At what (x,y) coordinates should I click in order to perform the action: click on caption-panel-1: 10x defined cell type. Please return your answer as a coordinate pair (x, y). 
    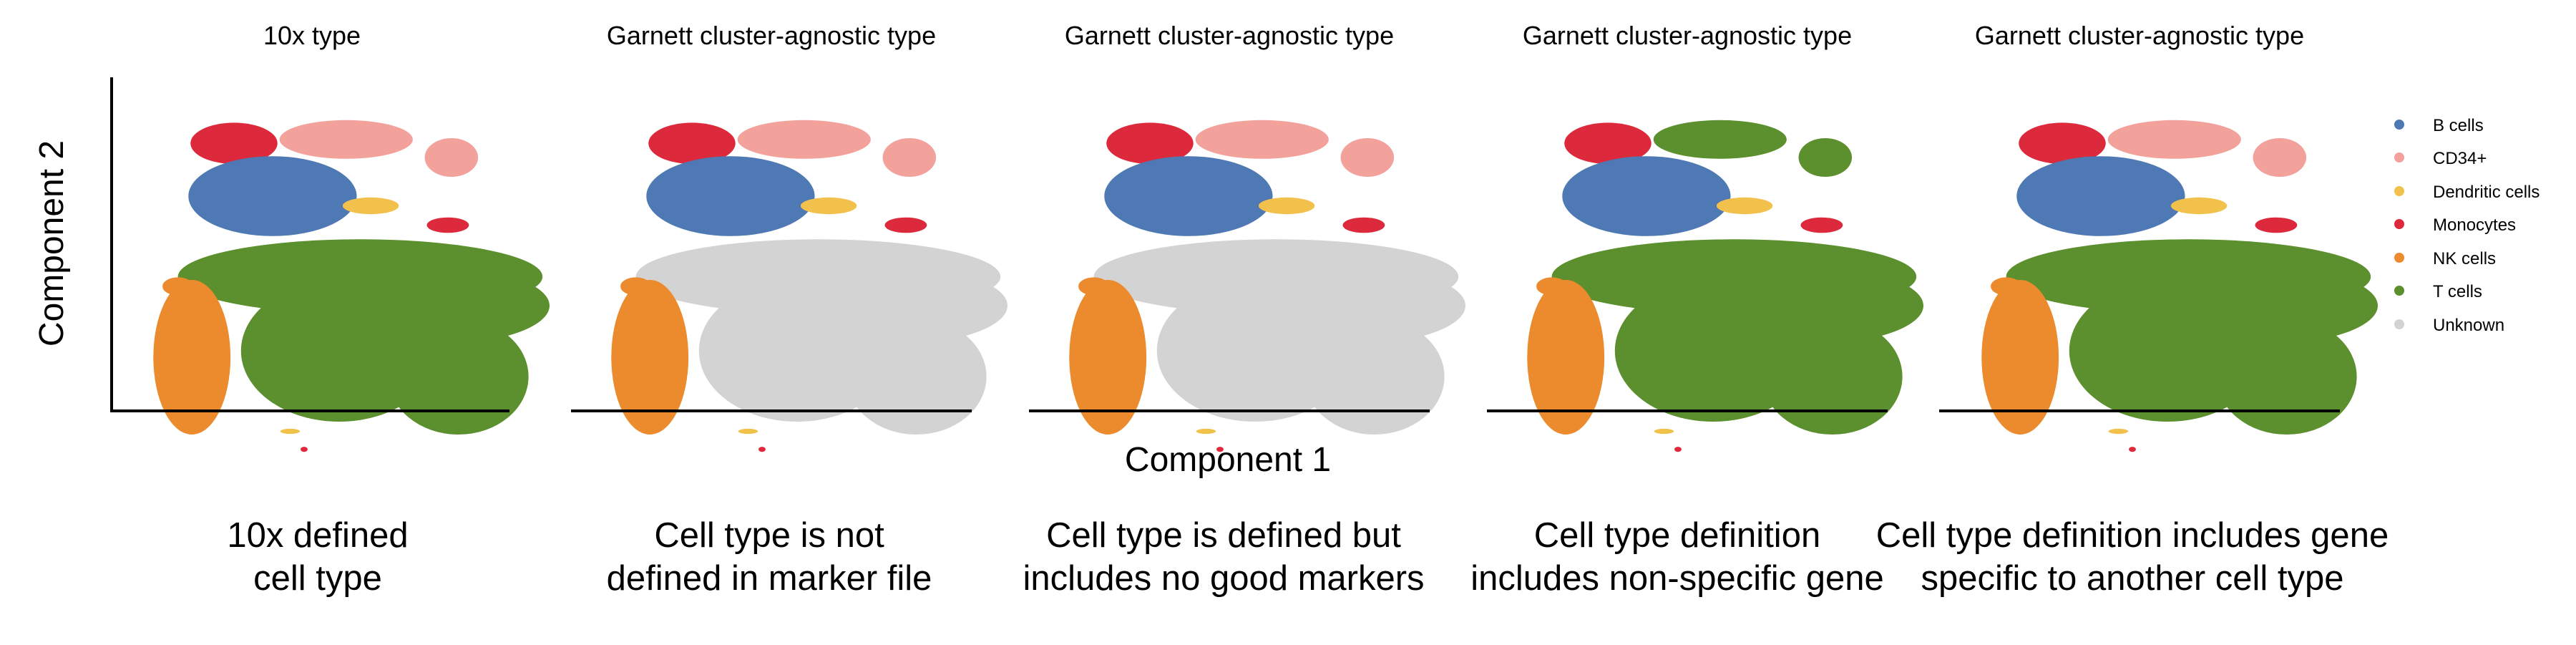
    Looking at the image, I should click on (318, 557).